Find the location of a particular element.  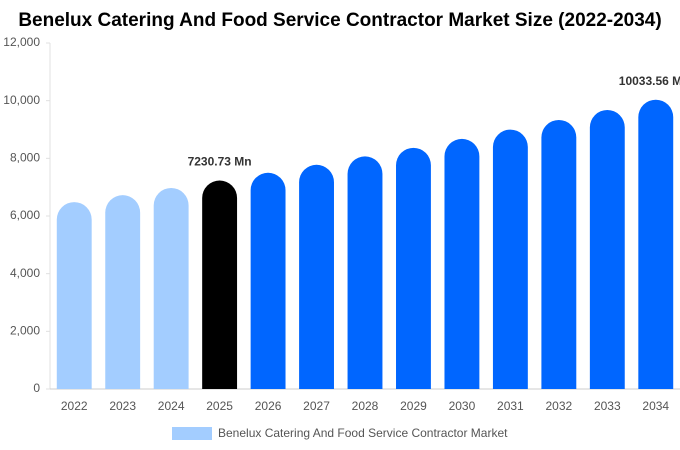

x-tick-label: 2028 is located at coordinates (365, 406).